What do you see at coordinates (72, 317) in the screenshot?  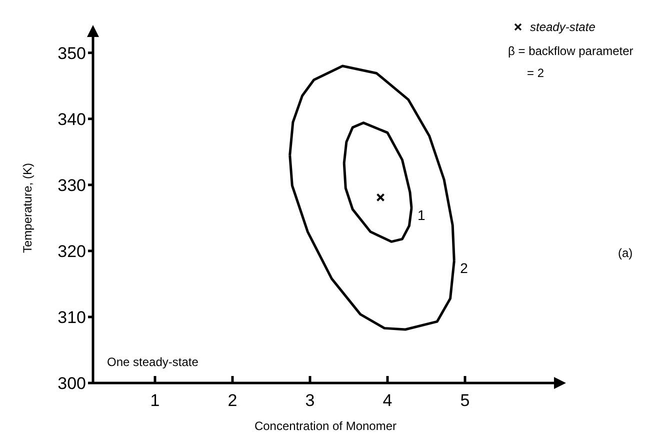 I see `y-tick-label: 310` at bounding box center [72, 317].